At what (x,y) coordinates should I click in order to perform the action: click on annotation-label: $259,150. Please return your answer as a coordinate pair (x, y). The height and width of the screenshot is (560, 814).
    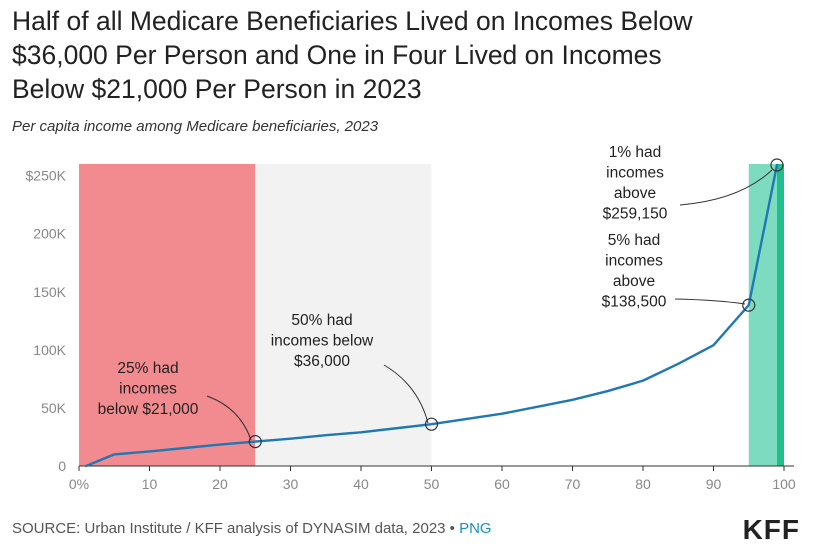
    Looking at the image, I should click on (635, 214).